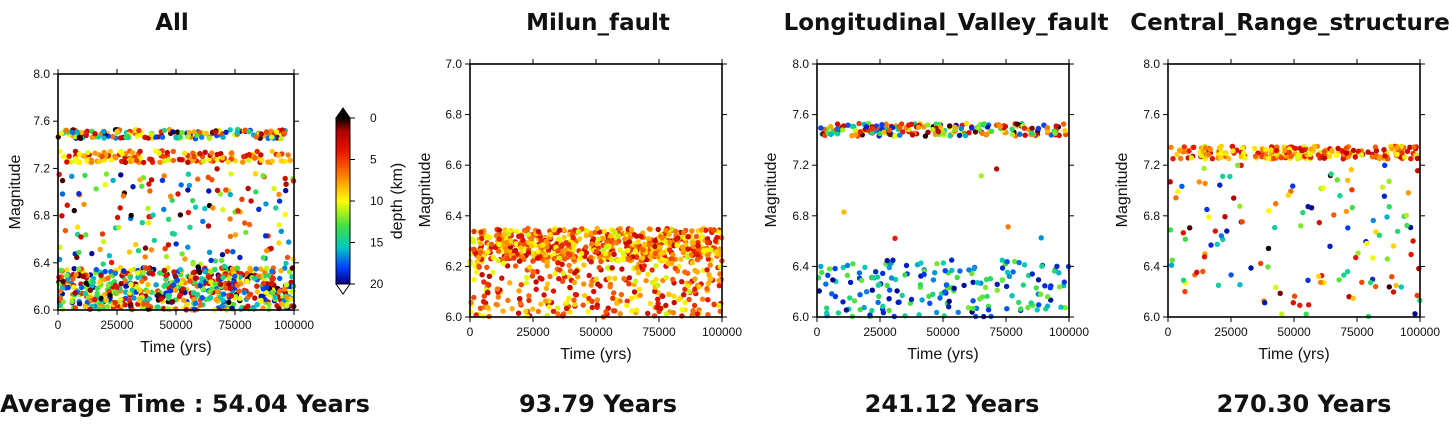  What do you see at coordinates (946, 23) in the screenshot?
I see `panel-title: Longitudinal_Valley_fault` at bounding box center [946, 23].